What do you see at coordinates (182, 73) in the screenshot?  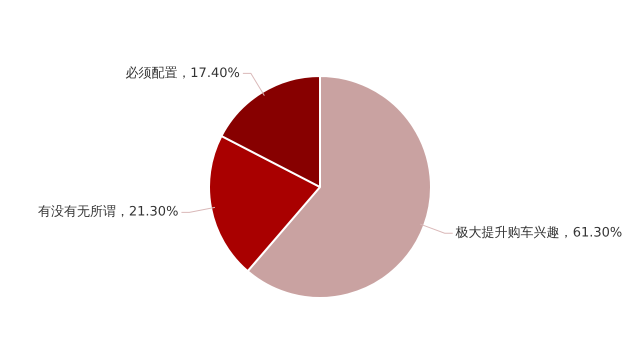 I see `slice-label: 必须配置，17.40%` at bounding box center [182, 73].